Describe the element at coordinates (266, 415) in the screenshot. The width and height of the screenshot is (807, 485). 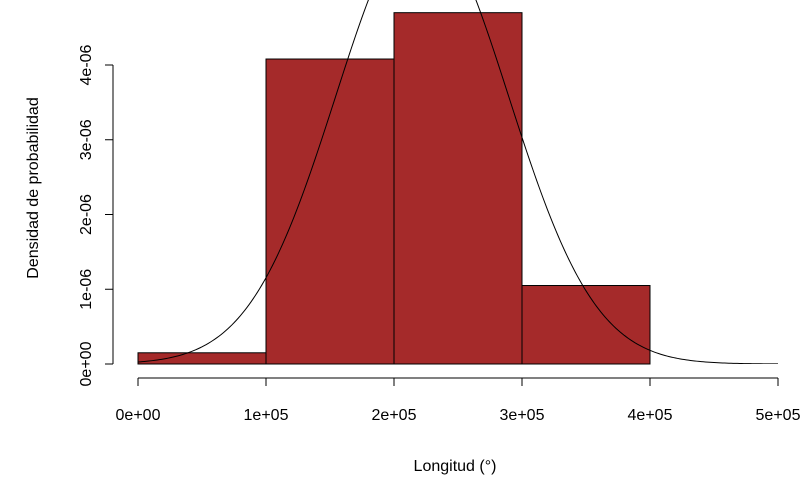
I see `x-tick-label: 1e+05` at that location.